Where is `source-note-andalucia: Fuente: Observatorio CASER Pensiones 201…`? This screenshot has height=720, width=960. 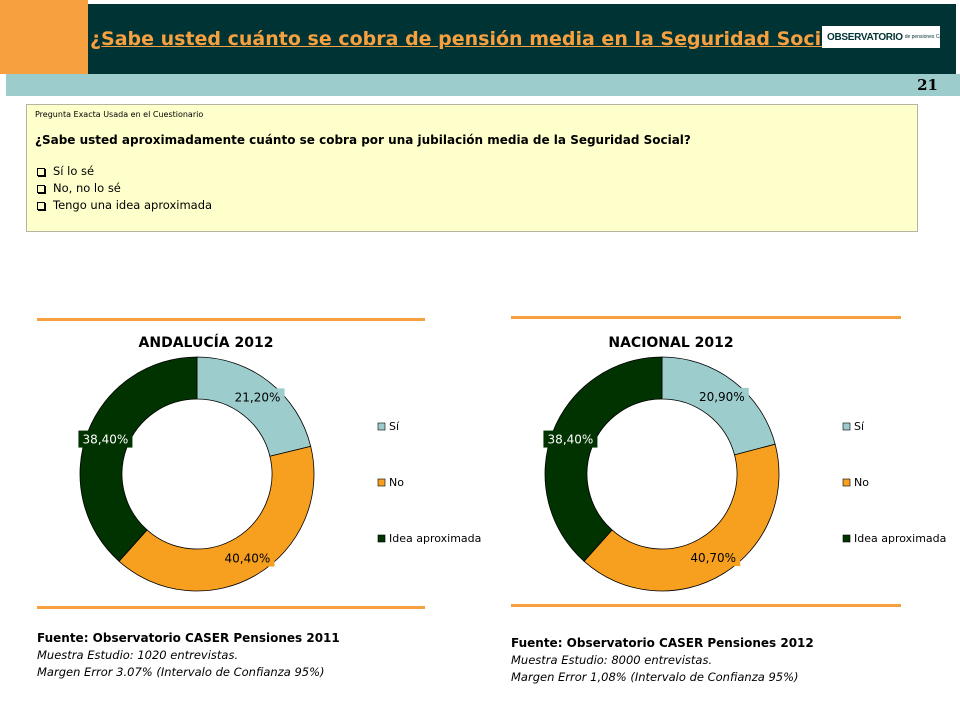 source-note-andalucia: Fuente: Observatorio CASER Pensiones 201… is located at coordinates (237, 655).